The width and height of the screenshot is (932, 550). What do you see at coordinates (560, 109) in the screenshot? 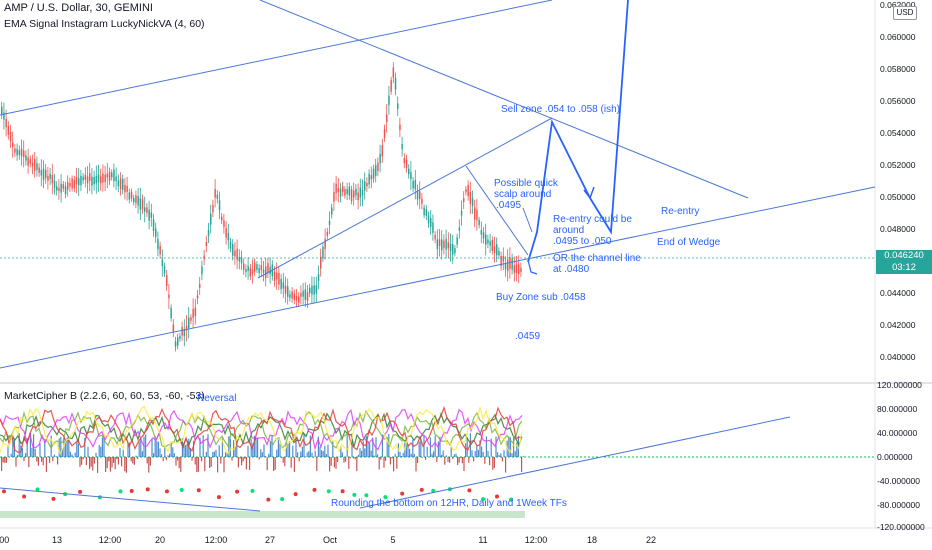
I see `sell-zone-note: Sell zone .054 to .058 (ish)` at bounding box center [560, 109].